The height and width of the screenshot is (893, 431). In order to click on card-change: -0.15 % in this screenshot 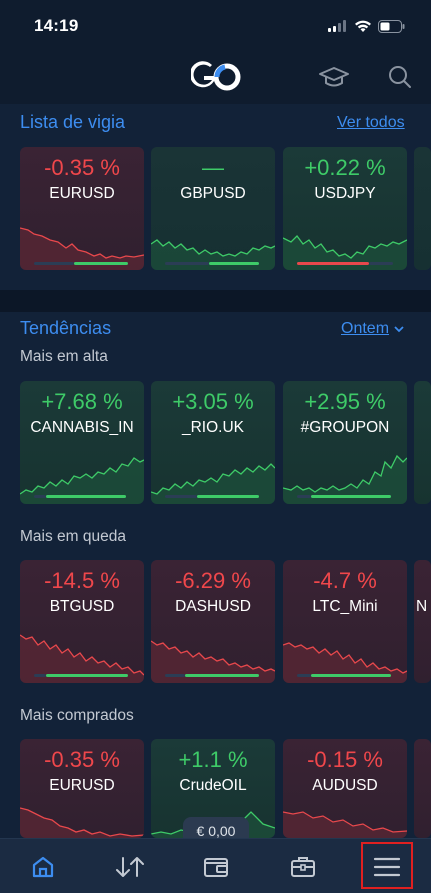, I will do `click(345, 759)`.